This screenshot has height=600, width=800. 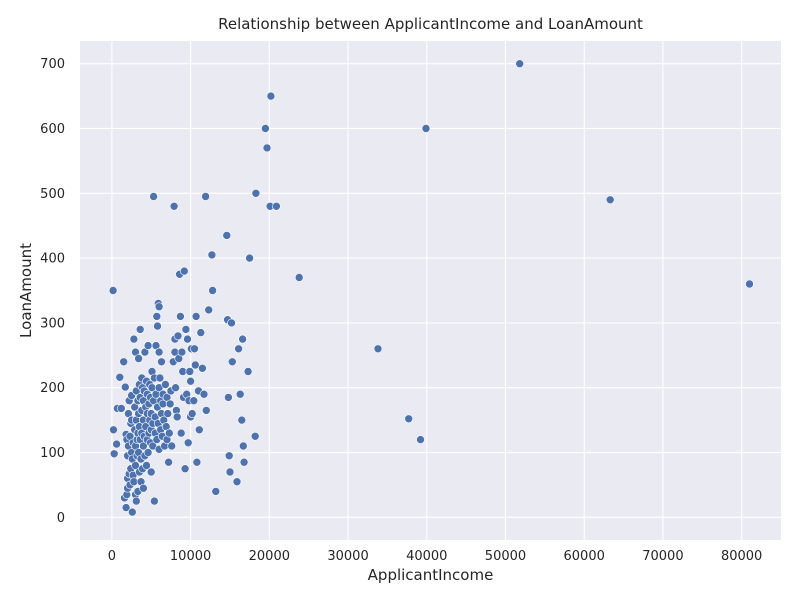 What do you see at coordinates (52, 194) in the screenshot?
I see `y-tick-label: 500` at bounding box center [52, 194].